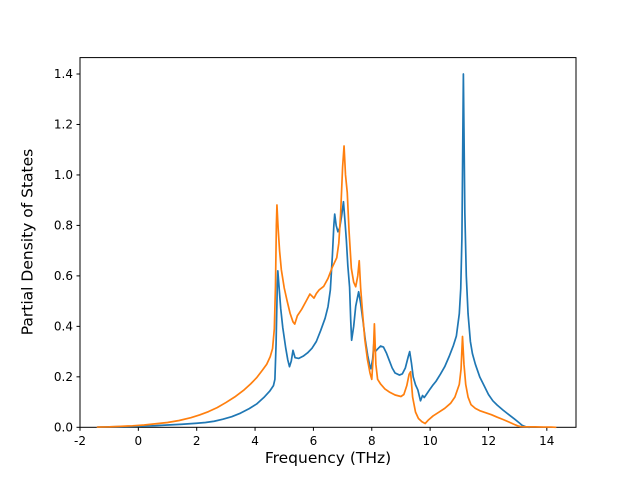  I want to click on y-tick-label: 0.8, so click(63, 225).